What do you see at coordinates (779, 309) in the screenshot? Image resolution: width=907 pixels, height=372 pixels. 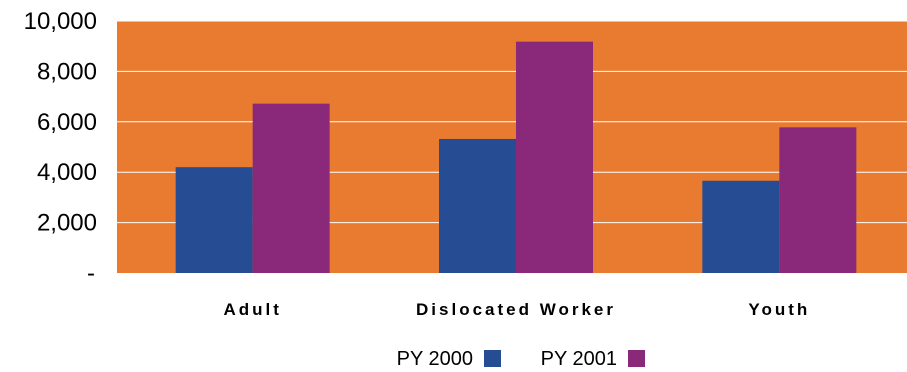 I see `x-category-label: Youth` at bounding box center [779, 309].